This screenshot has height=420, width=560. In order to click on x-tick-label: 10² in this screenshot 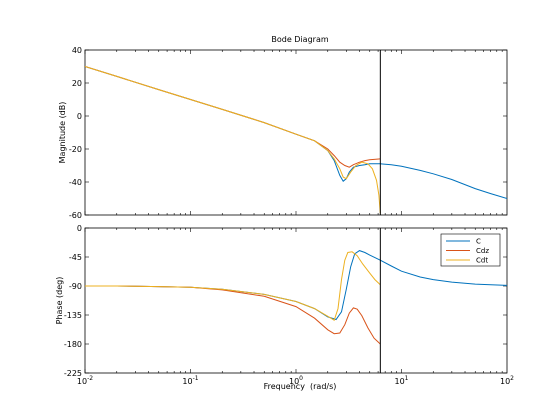, I will do `click(507, 380)`.